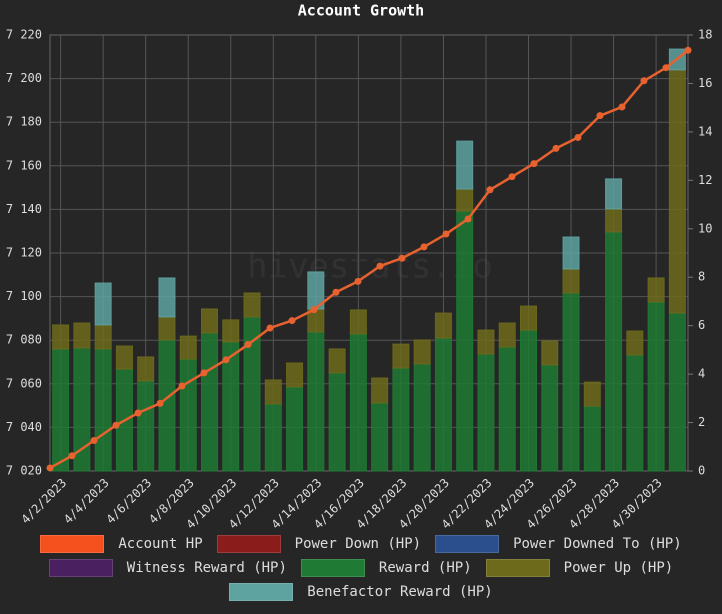 Image resolution: width=722 pixels, height=614 pixels. Describe the element at coordinates (86, 501) in the screenshot. I see `x-tick-label: 4/4/2023` at that location.